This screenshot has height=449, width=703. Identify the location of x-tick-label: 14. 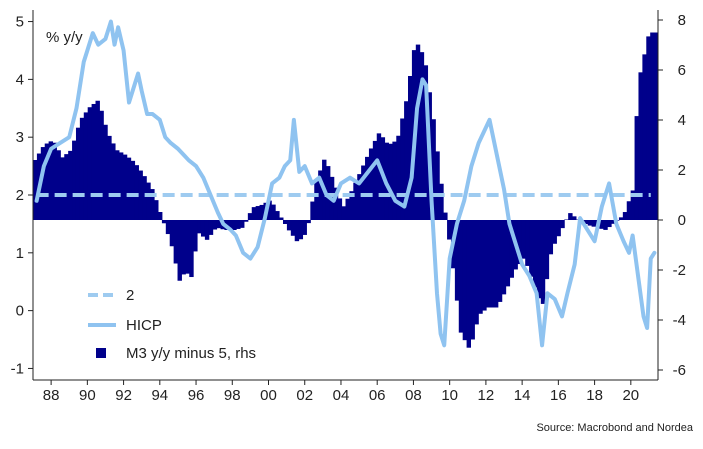
(522, 395).